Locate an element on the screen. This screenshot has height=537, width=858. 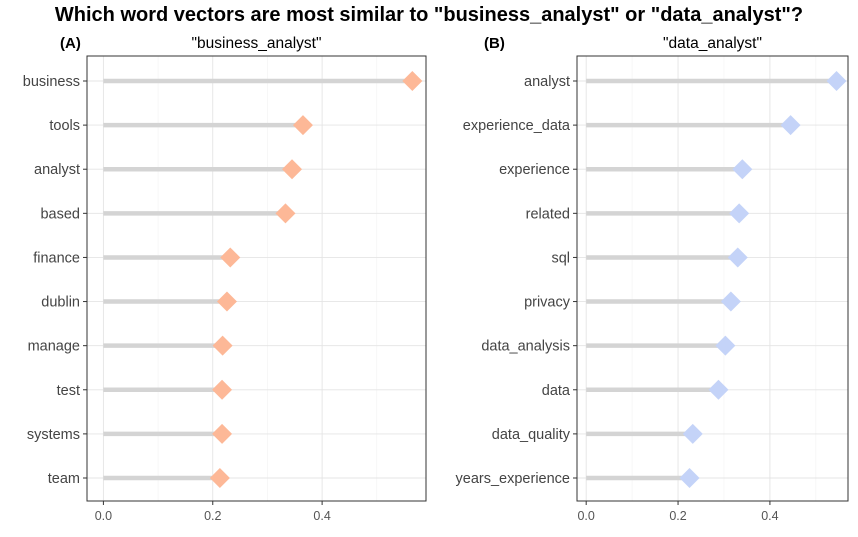
data-point-data_analysis is located at coordinates (725, 345).